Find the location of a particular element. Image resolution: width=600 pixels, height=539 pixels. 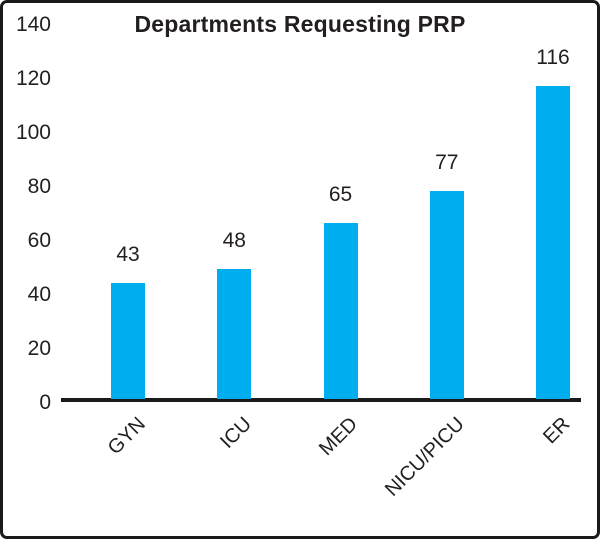

bar-value-label: 77 is located at coordinates (447, 162).